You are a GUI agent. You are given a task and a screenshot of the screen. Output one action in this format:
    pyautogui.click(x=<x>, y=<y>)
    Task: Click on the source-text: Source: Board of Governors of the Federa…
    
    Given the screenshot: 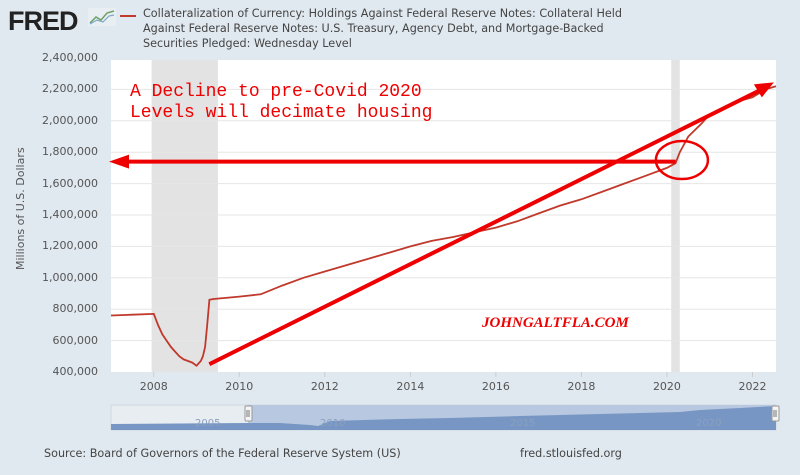 What is the action you would take?
    pyautogui.click(x=222, y=453)
    